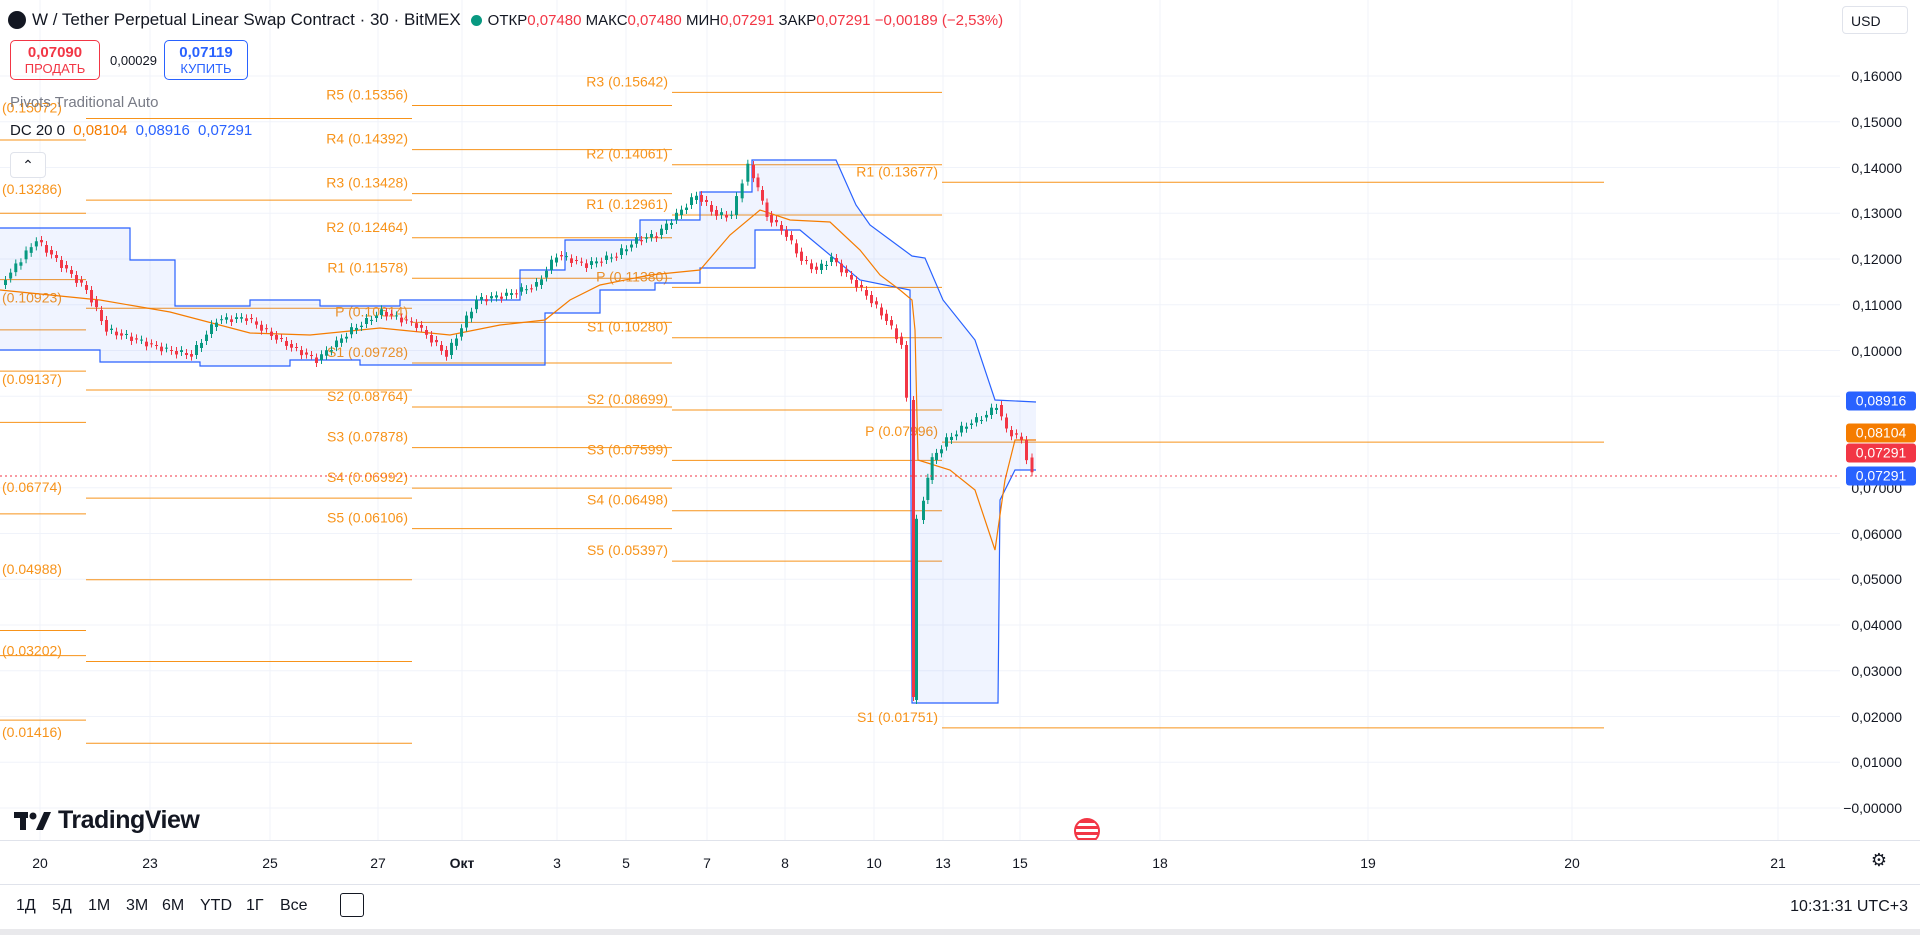 This screenshot has width=1920, height=935. Describe the element at coordinates (352, 905) in the screenshot. I see `date-range-icon` at that location.